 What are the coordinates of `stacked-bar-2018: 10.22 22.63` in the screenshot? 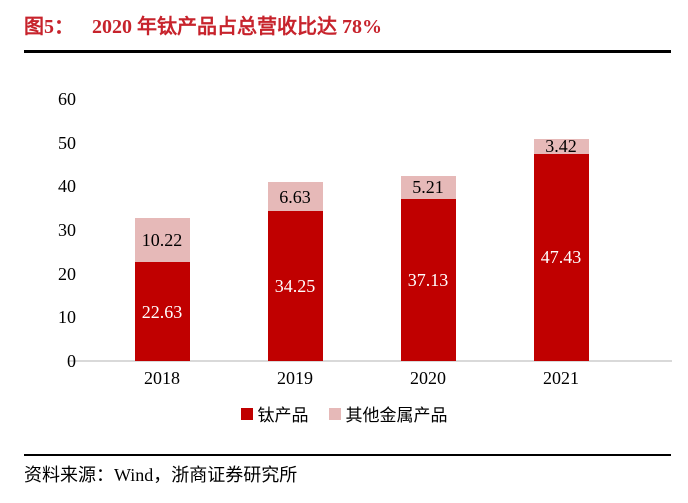 It's located at (162, 289).